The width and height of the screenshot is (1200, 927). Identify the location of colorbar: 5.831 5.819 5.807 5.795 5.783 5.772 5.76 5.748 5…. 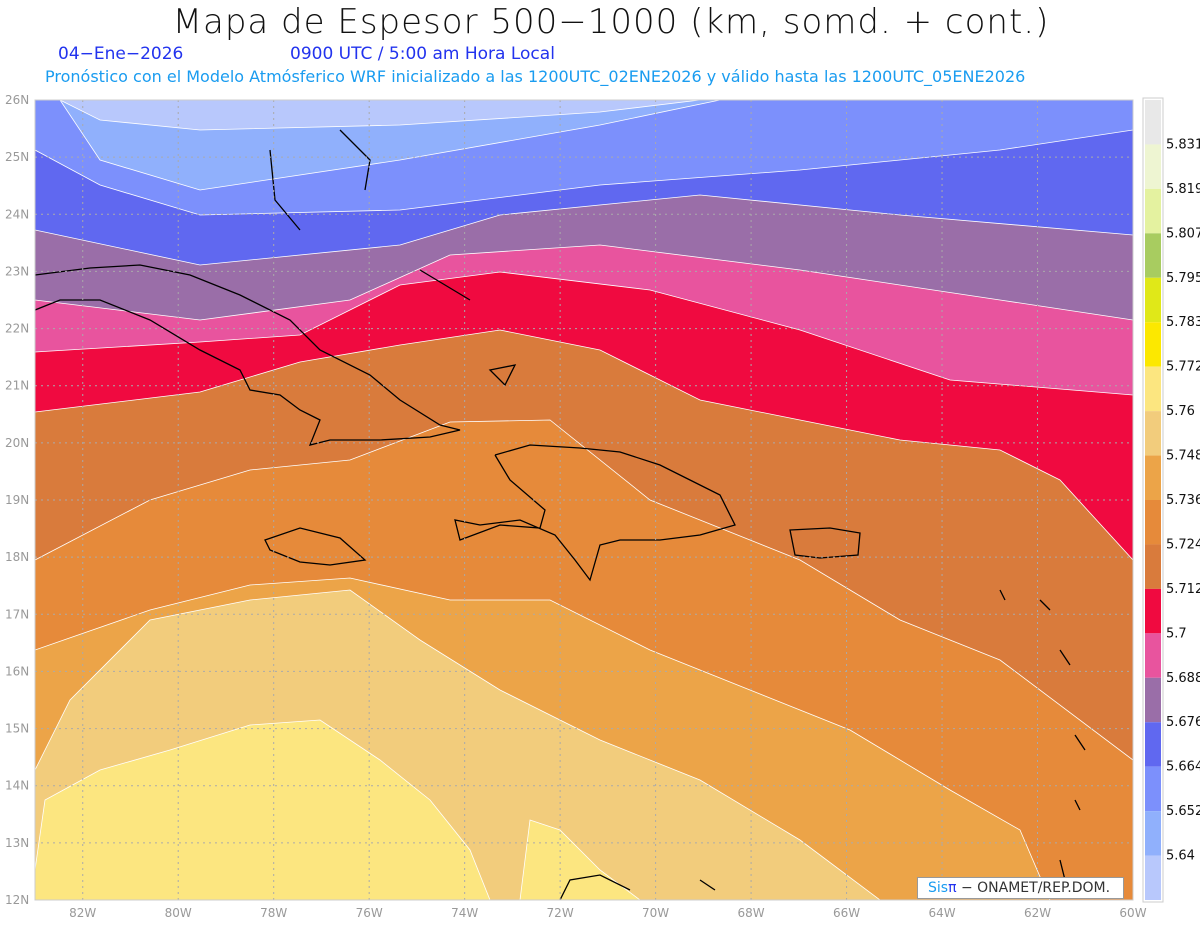
(1171, 500).